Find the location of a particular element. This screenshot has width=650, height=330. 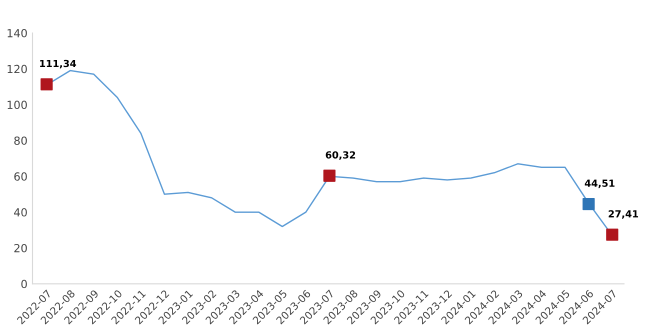

y-tick-label: 40 is located at coordinates (20, 212).